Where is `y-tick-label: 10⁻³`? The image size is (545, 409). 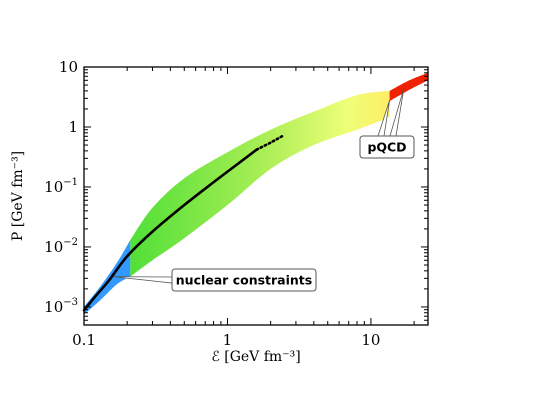
y-tick-label: 10⁻³ is located at coordinates (61, 306).